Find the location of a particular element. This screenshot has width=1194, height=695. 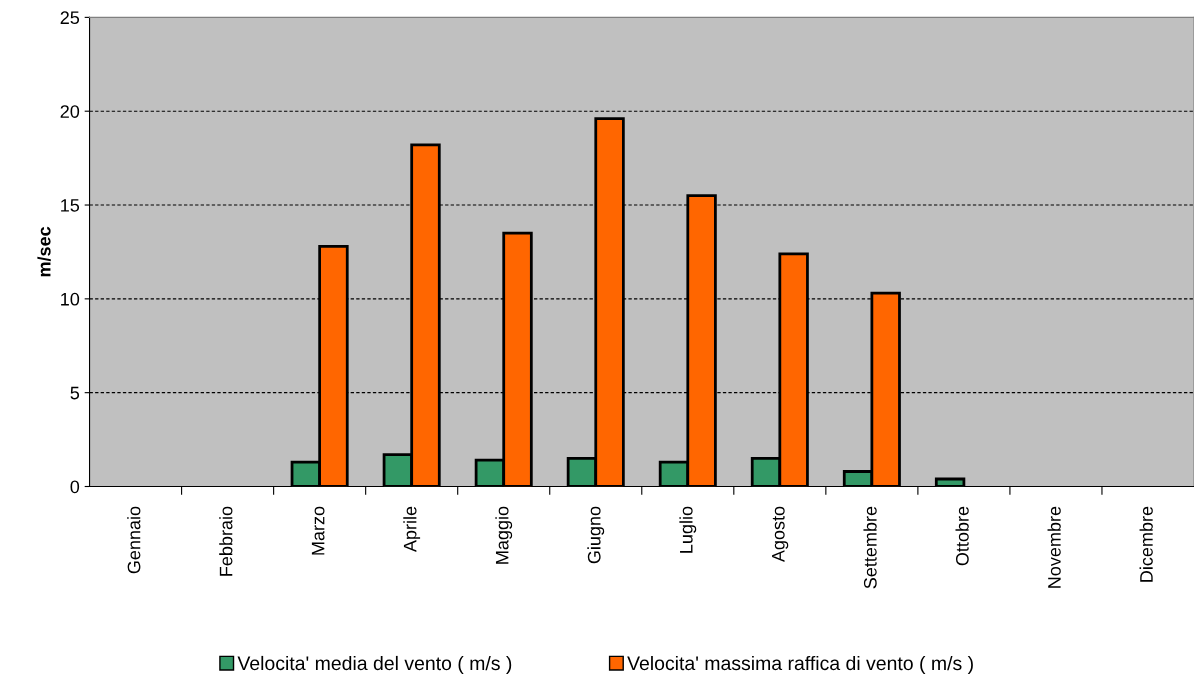

y-tick-label: 10 is located at coordinates (70, 299).